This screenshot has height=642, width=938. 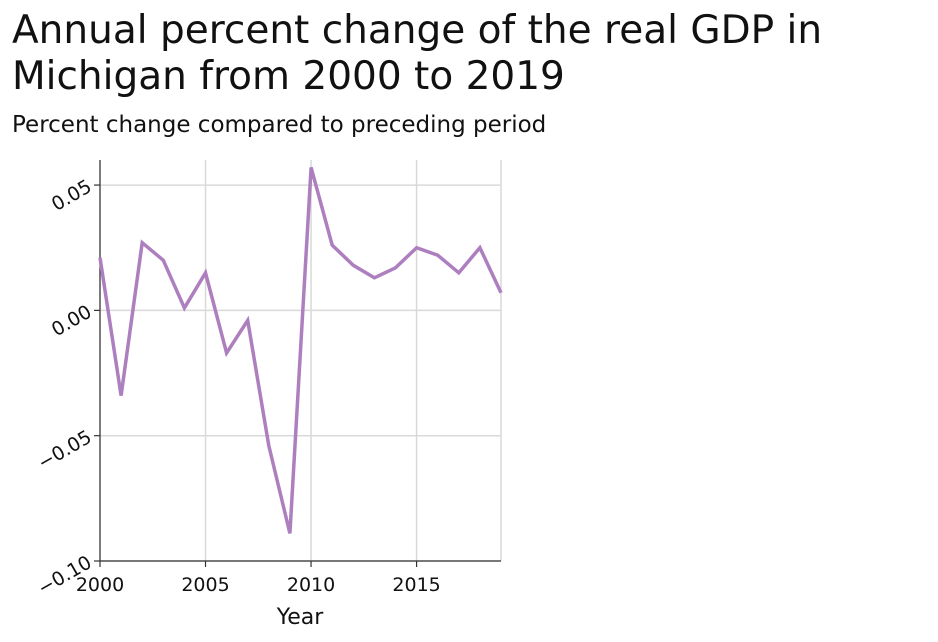 What do you see at coordinates (72, 321) in the screenshot?
I see `y-tick-label: 0.00` at bounding box center [72, 321].